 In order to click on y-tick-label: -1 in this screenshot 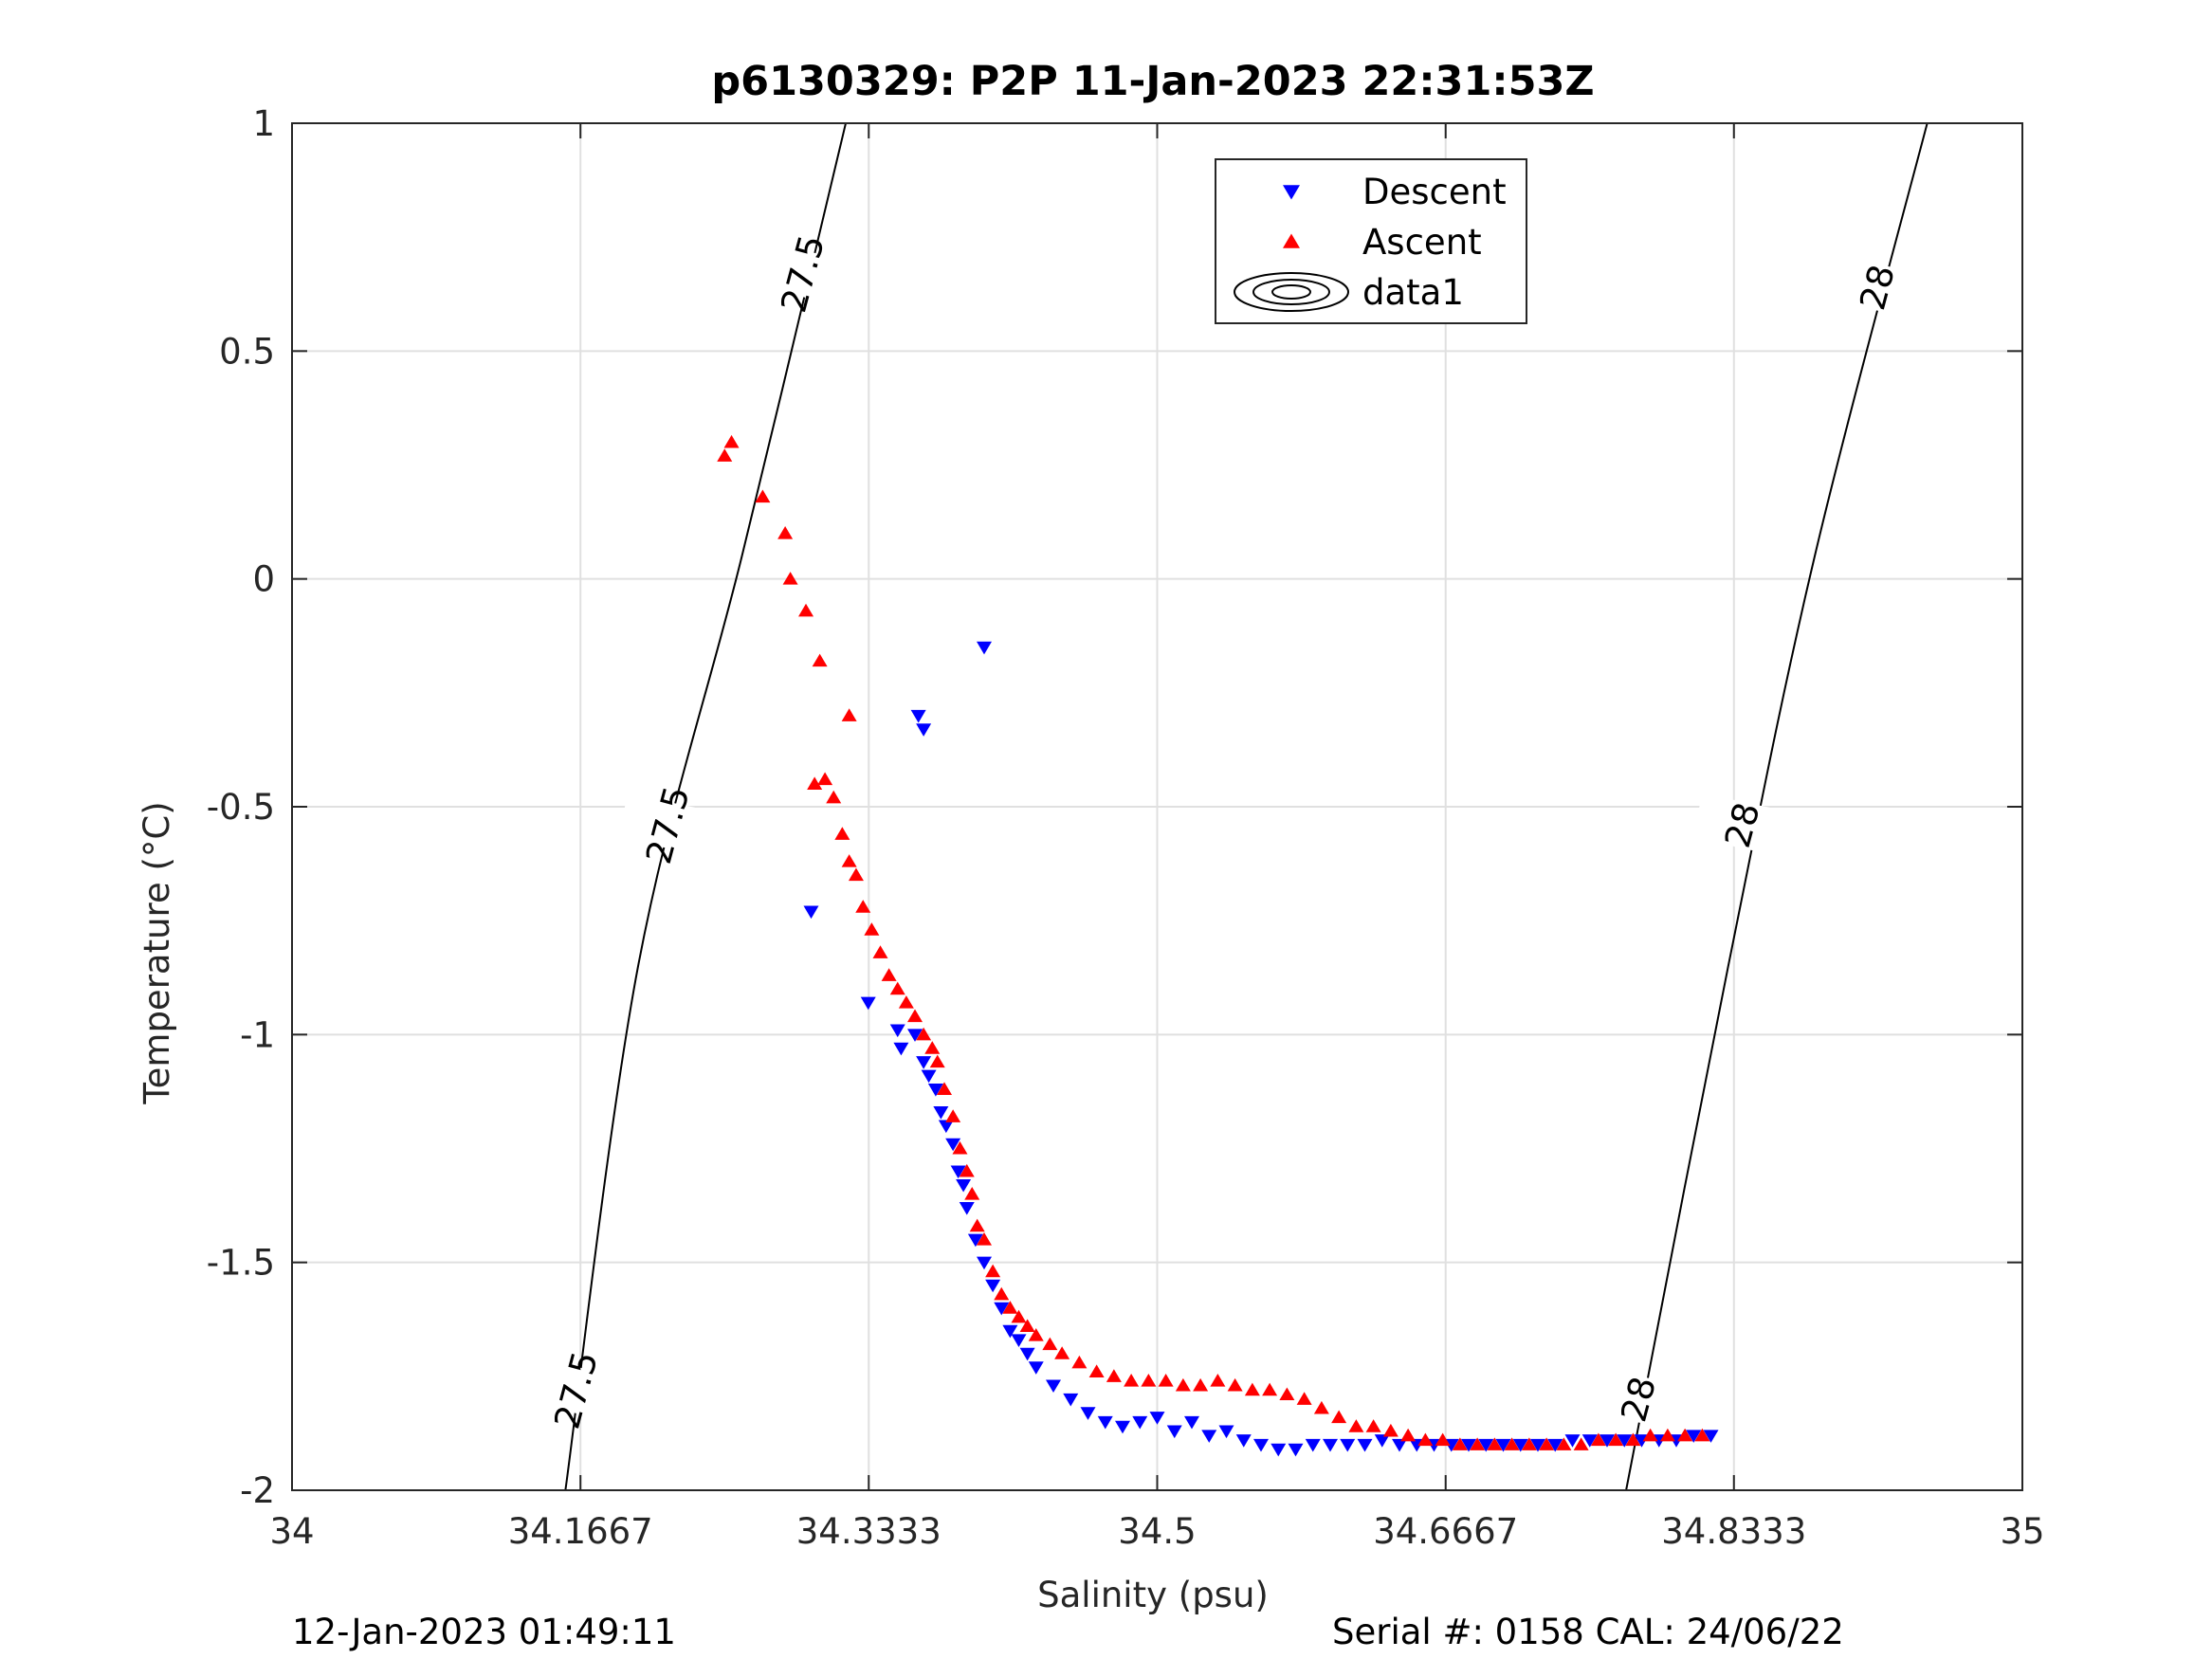, I will do `click(257, 1034)`.